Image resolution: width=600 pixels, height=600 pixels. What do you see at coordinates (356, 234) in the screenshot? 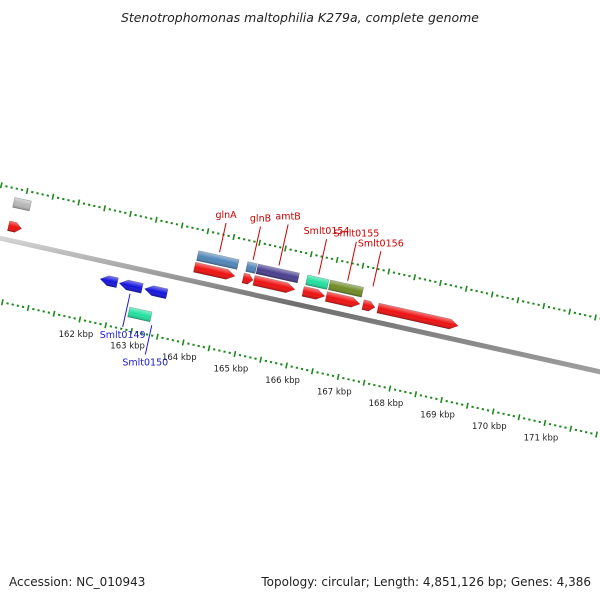
I see `gene-label: Smlt0155` at bounding box center [356, 234].